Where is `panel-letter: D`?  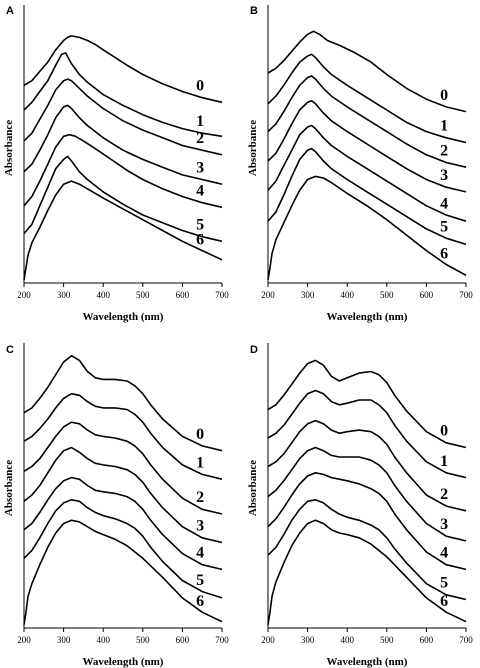 panel-letter: D is located at coordinates (254, 350).